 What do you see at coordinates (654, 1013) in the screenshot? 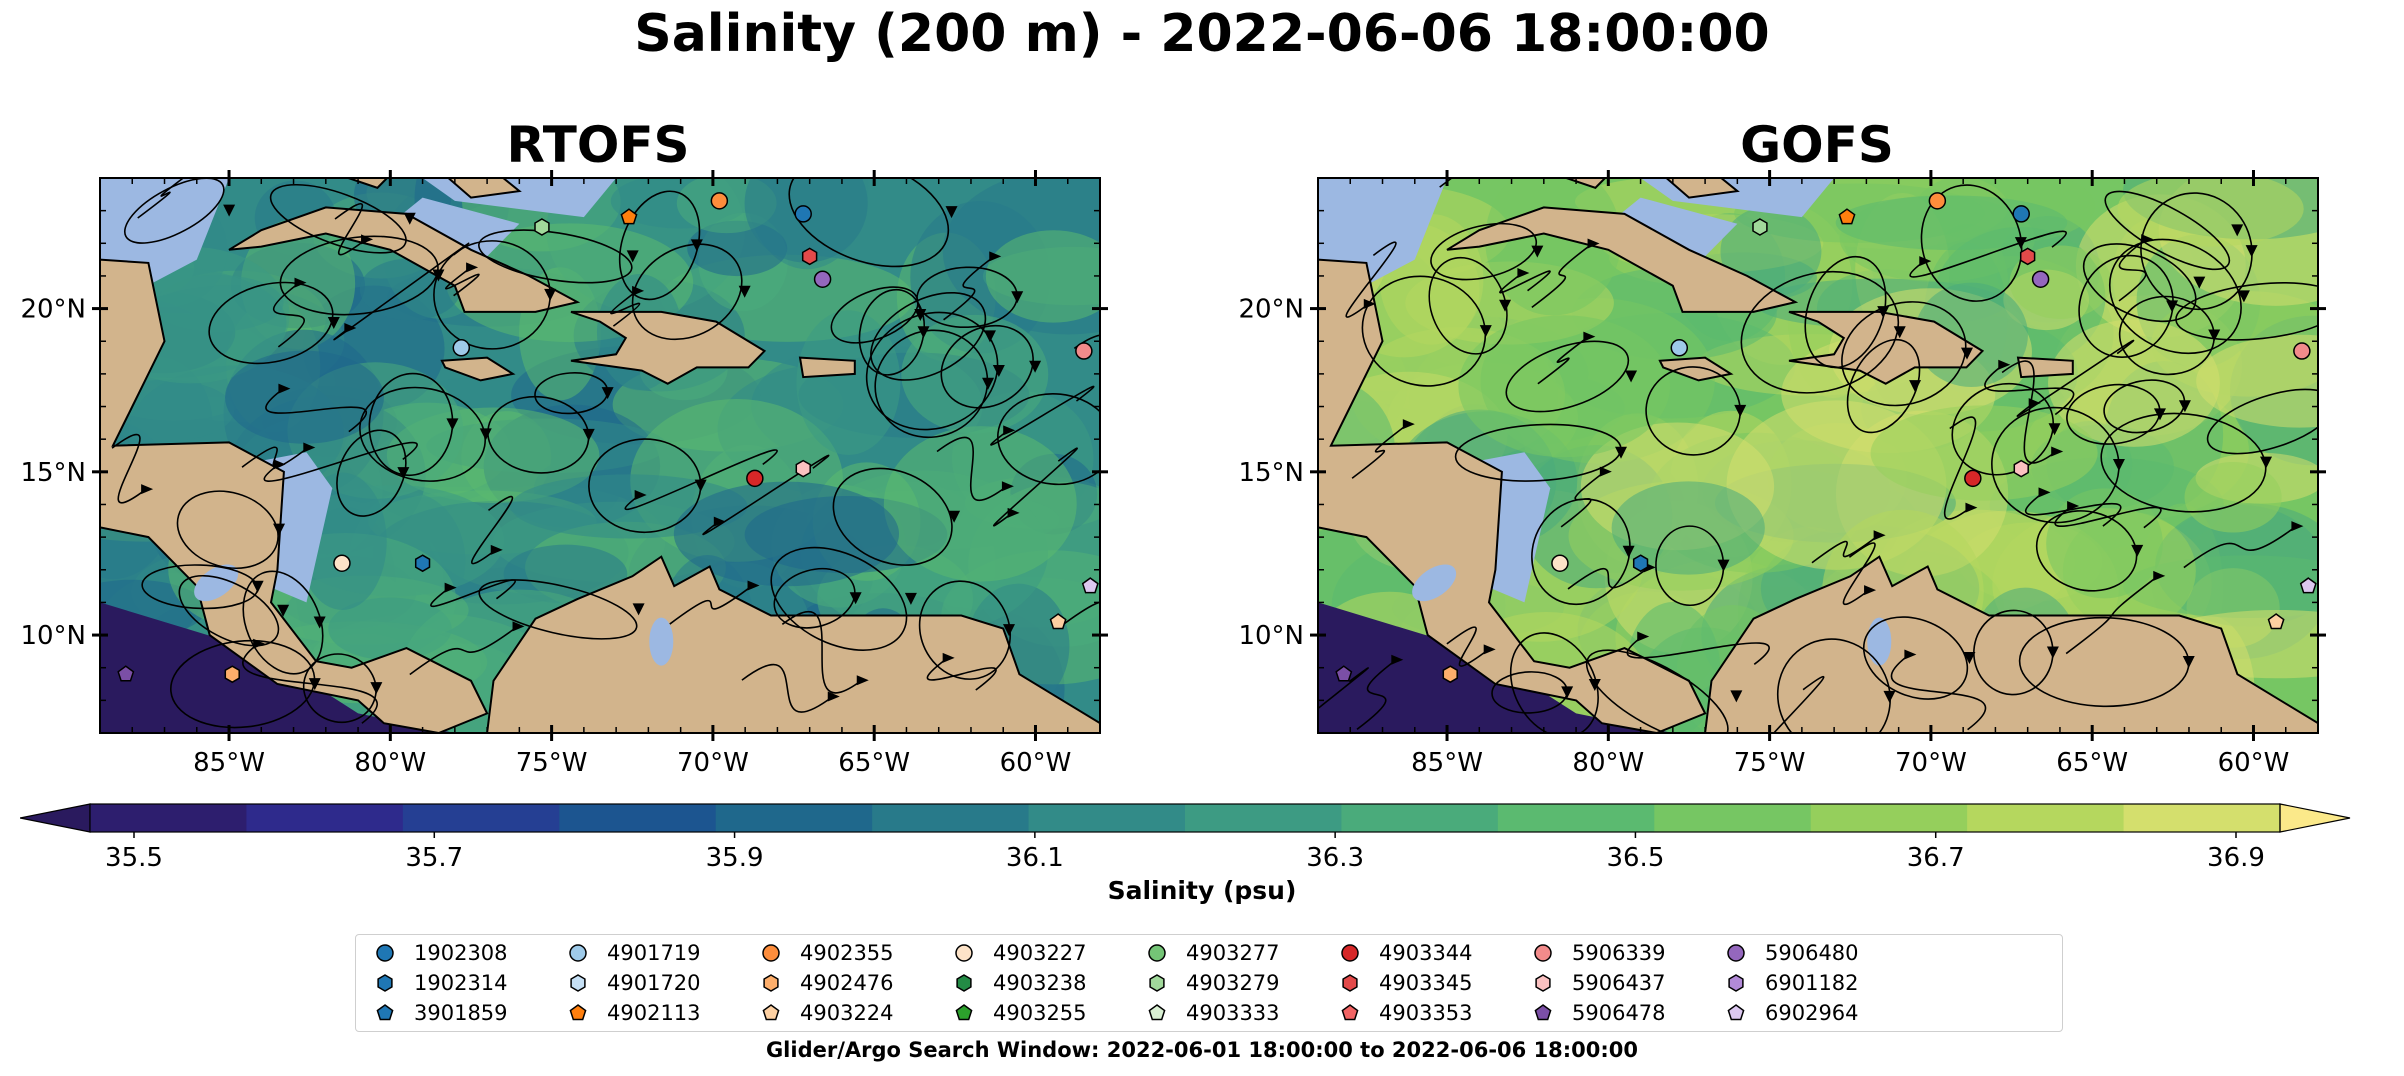
I see `legend-item-label: 4902113` at bounding box center [654, 1013].